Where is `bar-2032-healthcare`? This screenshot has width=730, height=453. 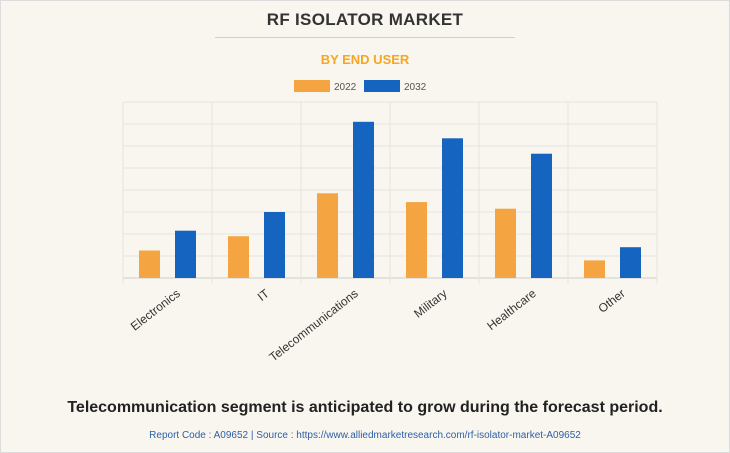
bar-2032-healthcare is located at coordinates (541, 215).